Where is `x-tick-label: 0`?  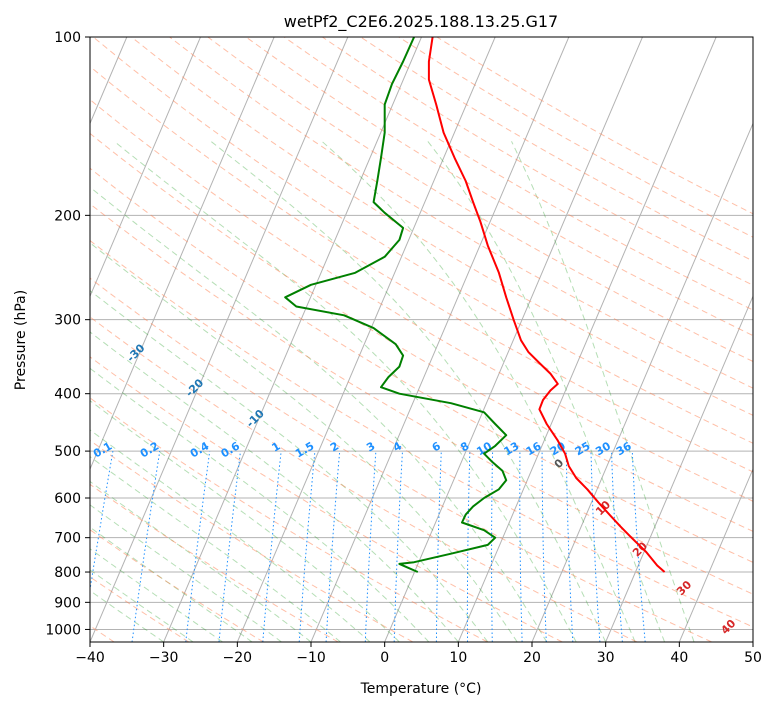 x-tick-label: 0 is located at coordinates (384, 658).